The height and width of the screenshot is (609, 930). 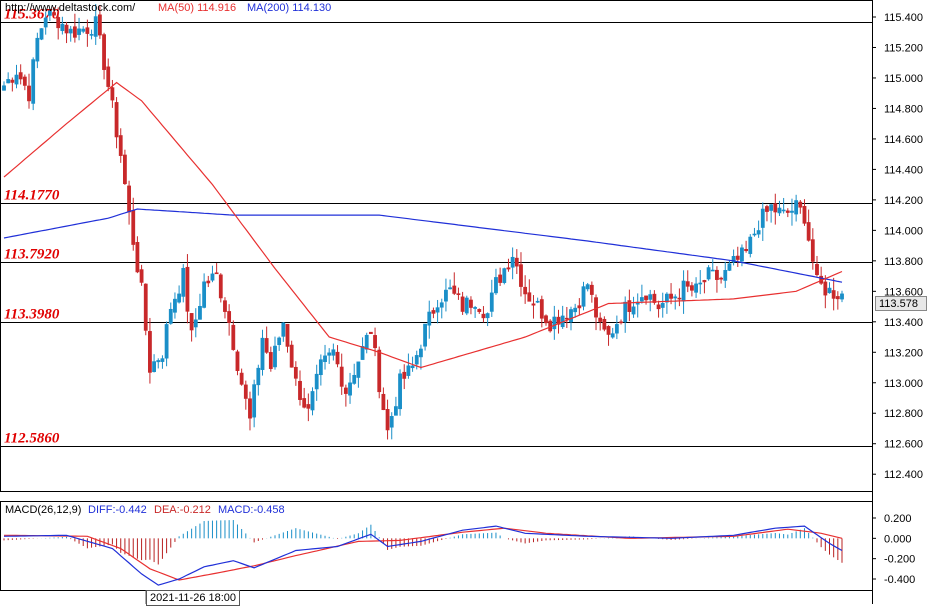 I want to click on crosshair-time-label: 2021-11-26 18:00, so click(x=193, y=598).